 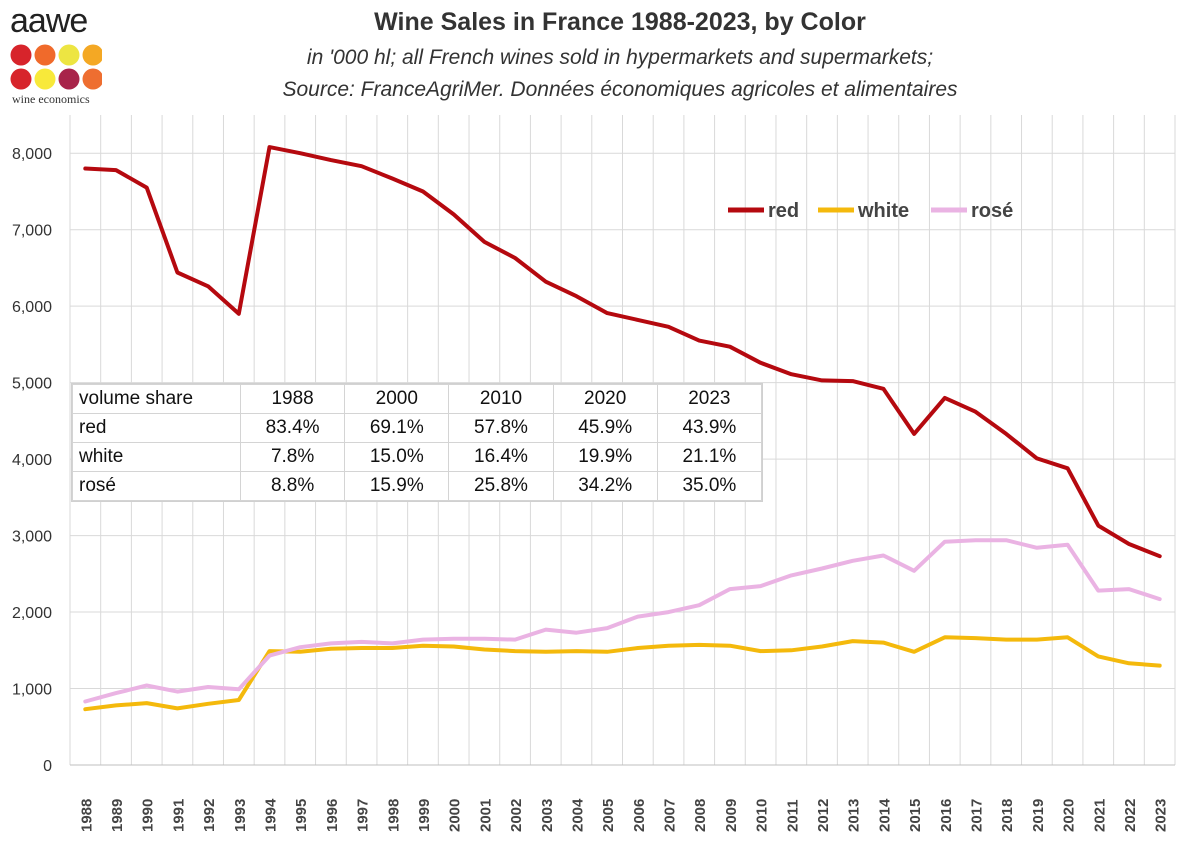 What do you see at coordinates (455, 815) in the screenshot?
I see `x-tick-label: 2000` at bounding box center [455, 815].